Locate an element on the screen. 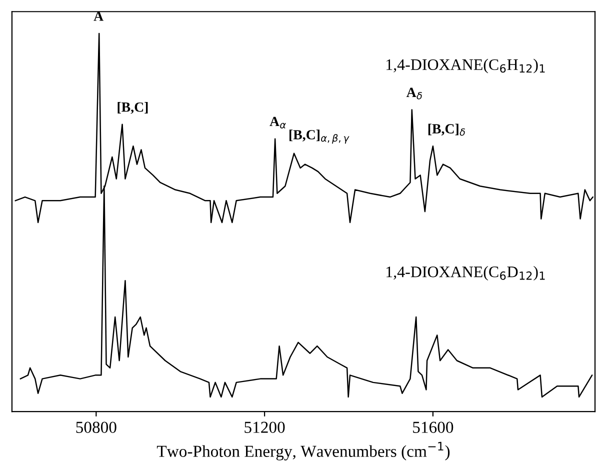 The width and height of the screenshot is (598, 465). annotation: [B,C]$_{δ}$ is located at coordinates (446, 130).